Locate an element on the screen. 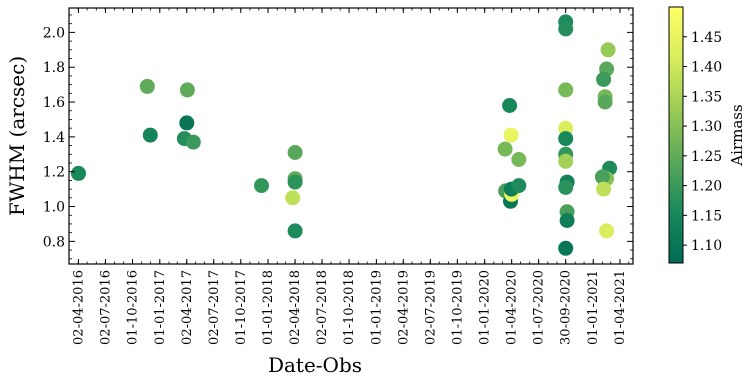 Image resolution: width=755 pixels, height=380 pixels. x-tick-label: 01-07-2020 is located at coordinates (539, 307).